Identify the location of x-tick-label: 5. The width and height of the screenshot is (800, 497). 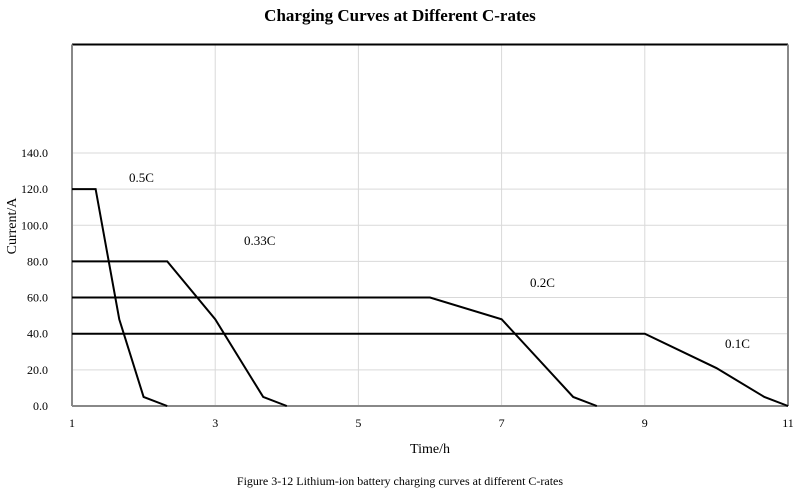
(358, 423).